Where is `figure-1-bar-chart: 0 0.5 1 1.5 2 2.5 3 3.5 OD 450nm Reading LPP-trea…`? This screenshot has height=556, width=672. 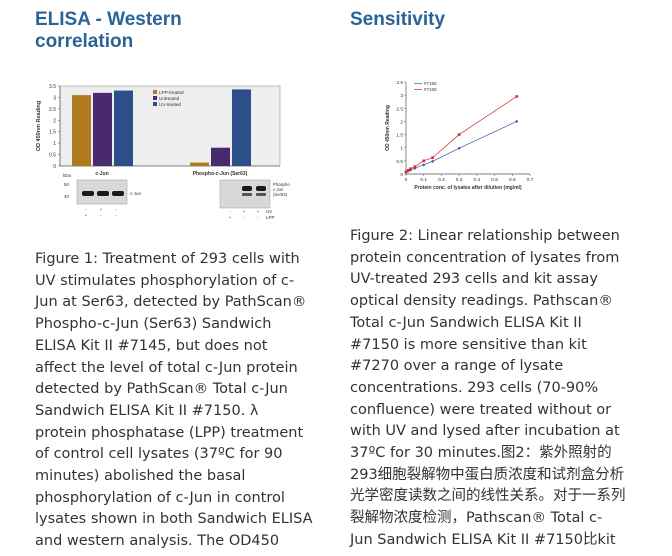
figure-1-bar-chart: 0 0.5 1 1.5 2 2.5 3 3.5 OD 450nm Reading LPP-trea… is located at coordinates (161, 154).